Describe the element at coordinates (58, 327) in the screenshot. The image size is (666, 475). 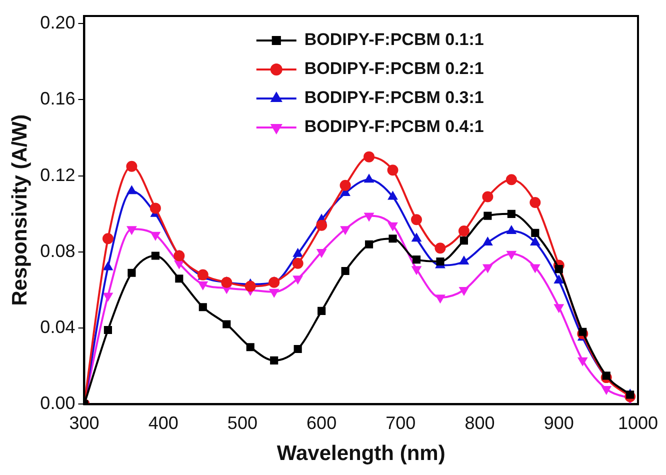
I see `y-tick-label: 0.04` at that location.